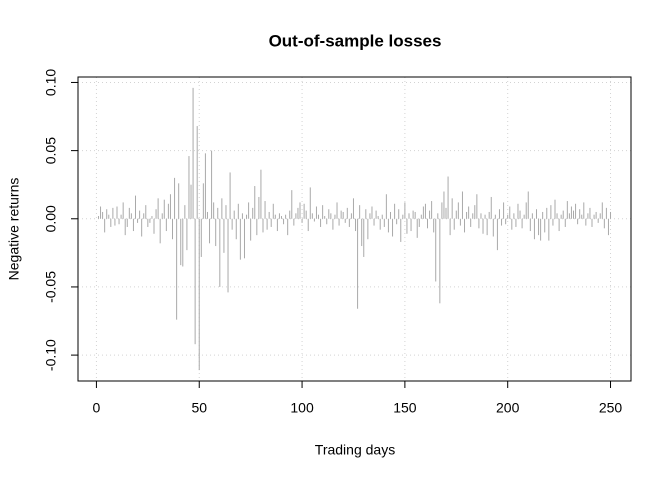 This screenshot has width=672, height=480. I want to click on x-tick-label: 100, so click(302, 408).